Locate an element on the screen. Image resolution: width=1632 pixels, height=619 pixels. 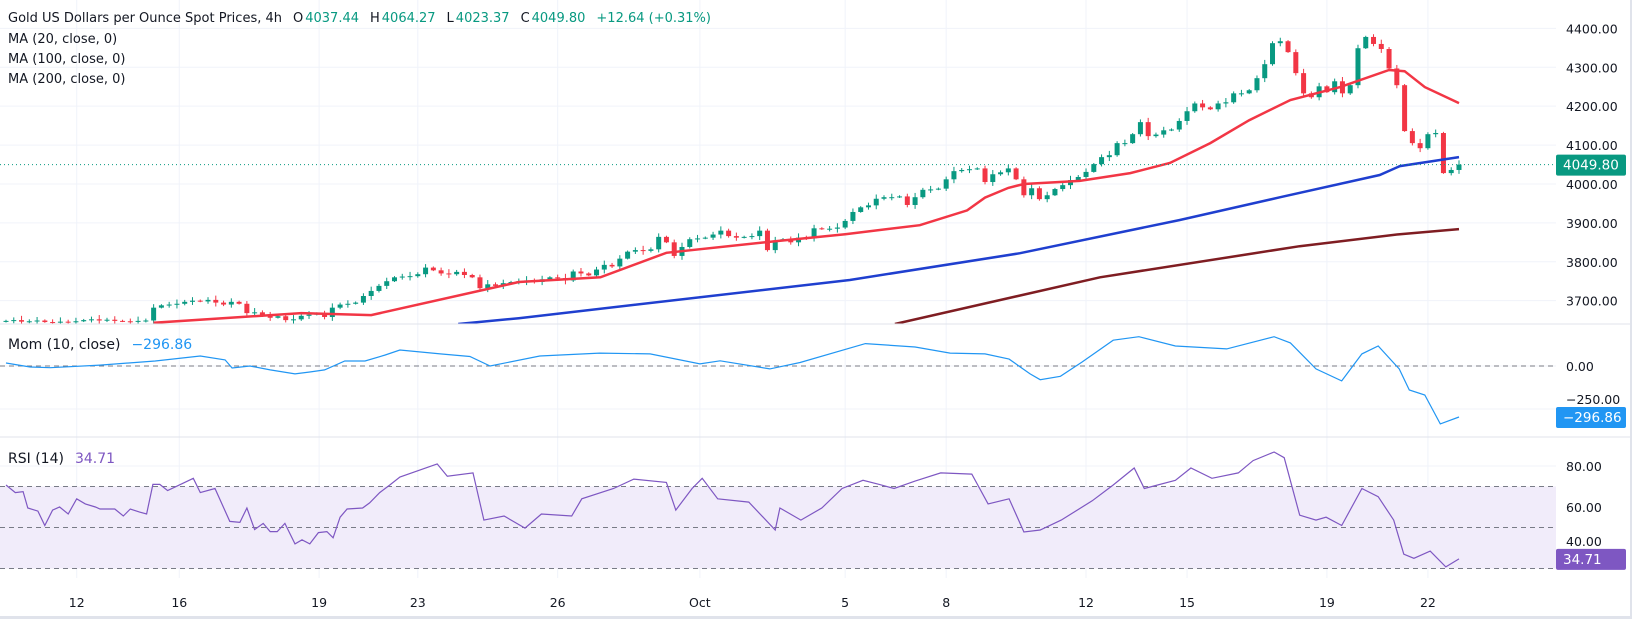
rsi-legend: RSI (14) 34.71 is located at coordinates (62, 459).